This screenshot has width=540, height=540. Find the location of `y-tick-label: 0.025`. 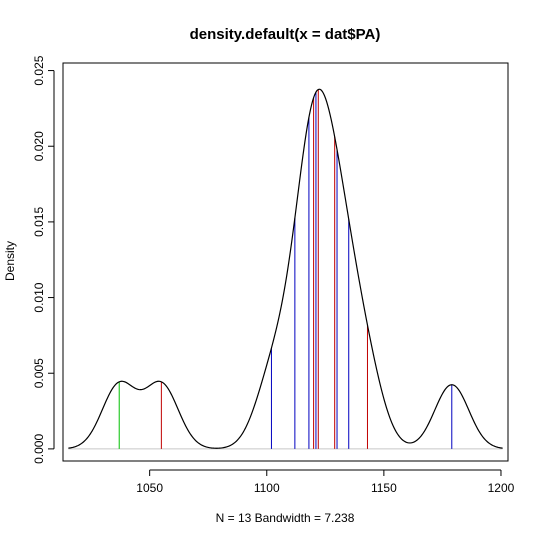

y-tick-label: 0.025 is located at coordinates (39, 70).